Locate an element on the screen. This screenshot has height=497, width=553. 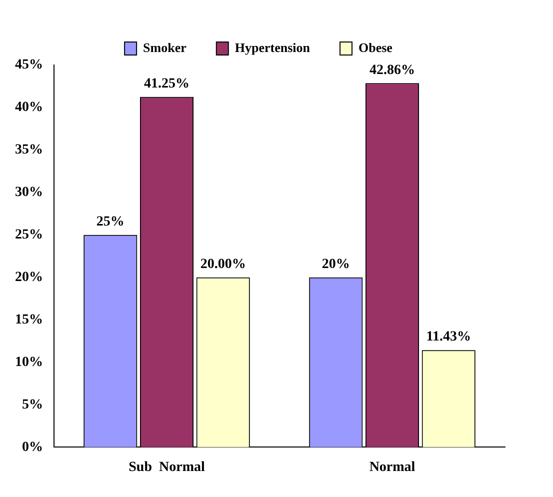
y-tick-label: 5% is located at coordinates (32, 404).